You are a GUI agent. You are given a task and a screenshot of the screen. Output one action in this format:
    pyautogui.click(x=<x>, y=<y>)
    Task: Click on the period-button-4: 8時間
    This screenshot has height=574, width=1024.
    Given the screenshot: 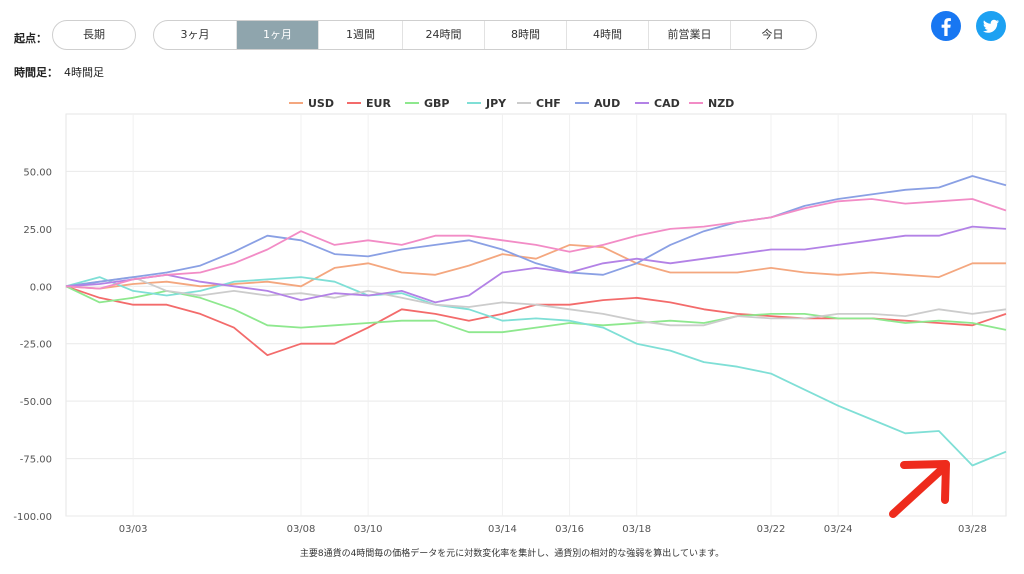 What is the action you would take?
    pyautogui.click(x=525, y=35)
    